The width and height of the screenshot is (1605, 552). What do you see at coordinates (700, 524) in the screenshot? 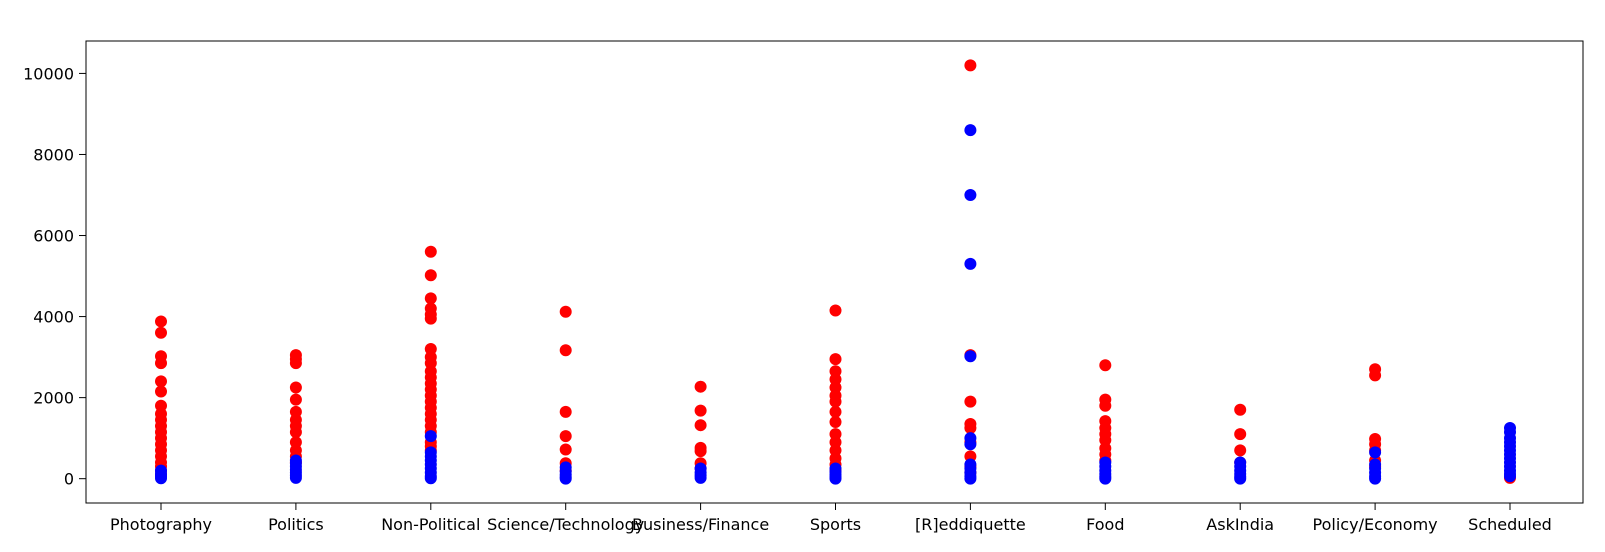
I see `x-tick-label: Business/Finance` at bounding box center [700, 524].